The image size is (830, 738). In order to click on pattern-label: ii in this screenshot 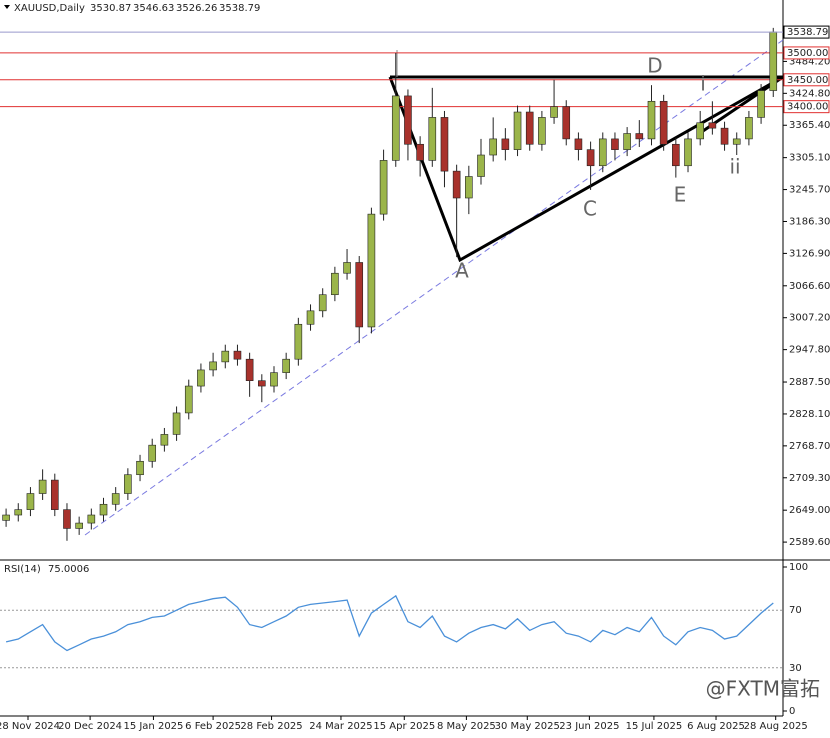, I will do `click(734, 167)`.